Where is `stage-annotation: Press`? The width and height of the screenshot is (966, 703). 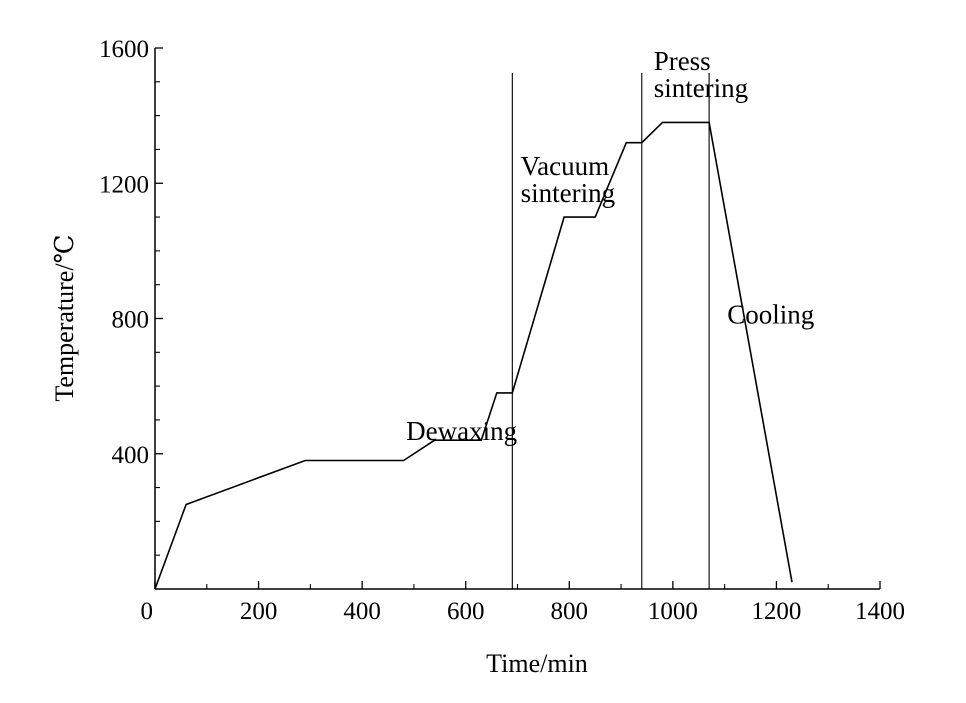 stage-annotation: Press is located at coordinates (682, 61).